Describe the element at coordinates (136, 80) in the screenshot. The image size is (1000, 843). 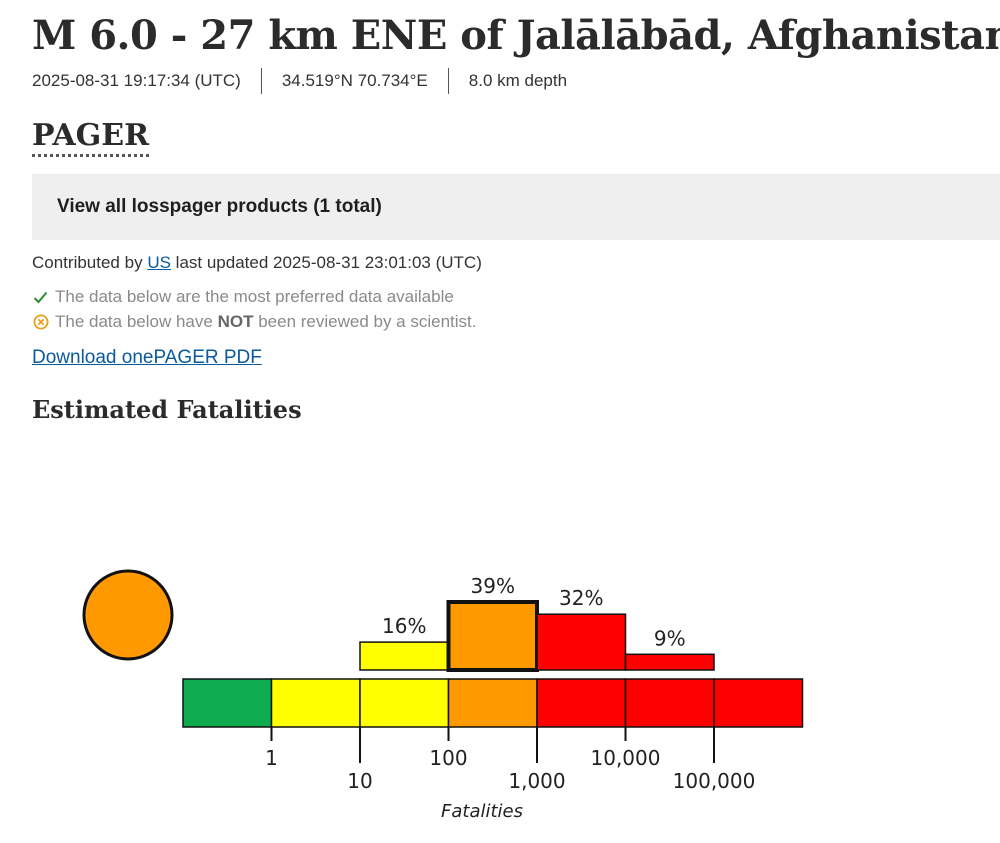
I see `event-time: 2025-08-31 19:17:34 (UTC)` at that location.